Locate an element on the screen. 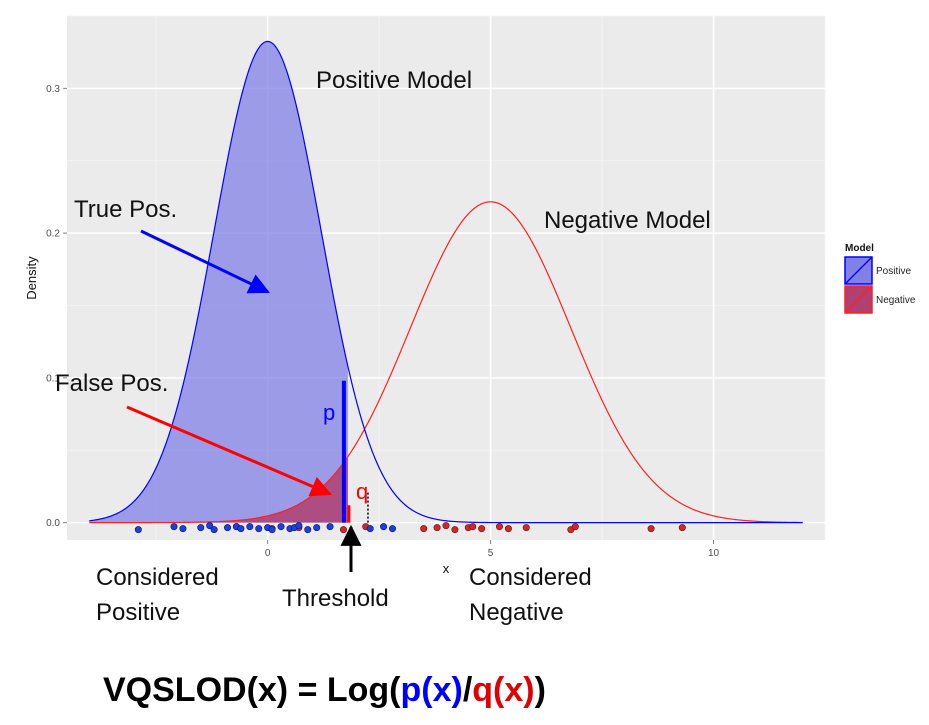 Image resolution: width=929 pixels, height=725 pixels. x-axis-title: x is located at coordinates (446, 568).